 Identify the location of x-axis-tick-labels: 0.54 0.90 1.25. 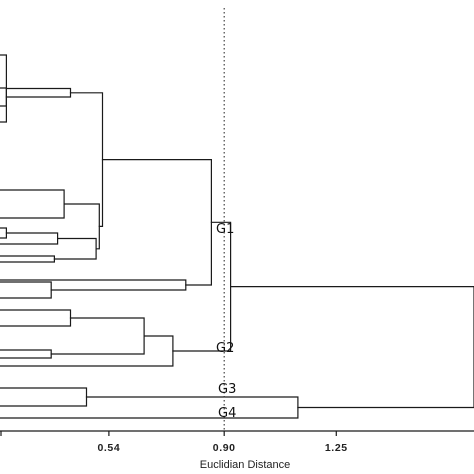
(222, 448).